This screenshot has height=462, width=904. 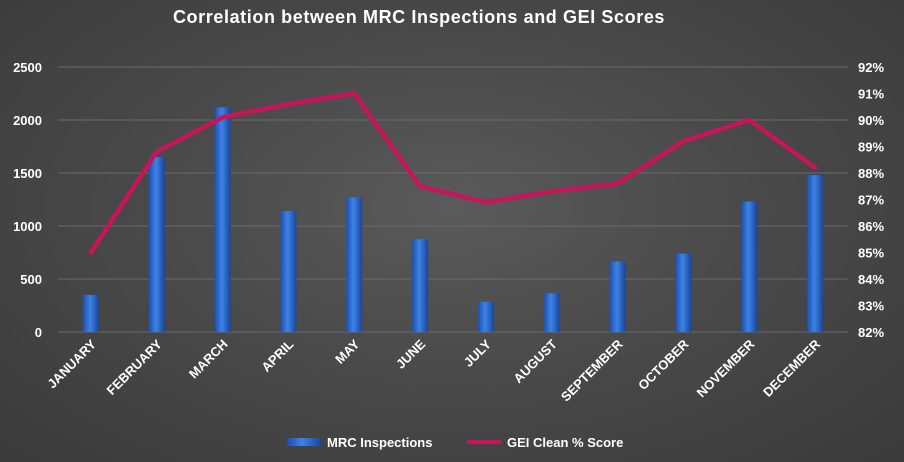 What do you see at coordinates (304, 442) in the screenshot?
I see `legend-bar-swatch` at bounding box center [304, 442].